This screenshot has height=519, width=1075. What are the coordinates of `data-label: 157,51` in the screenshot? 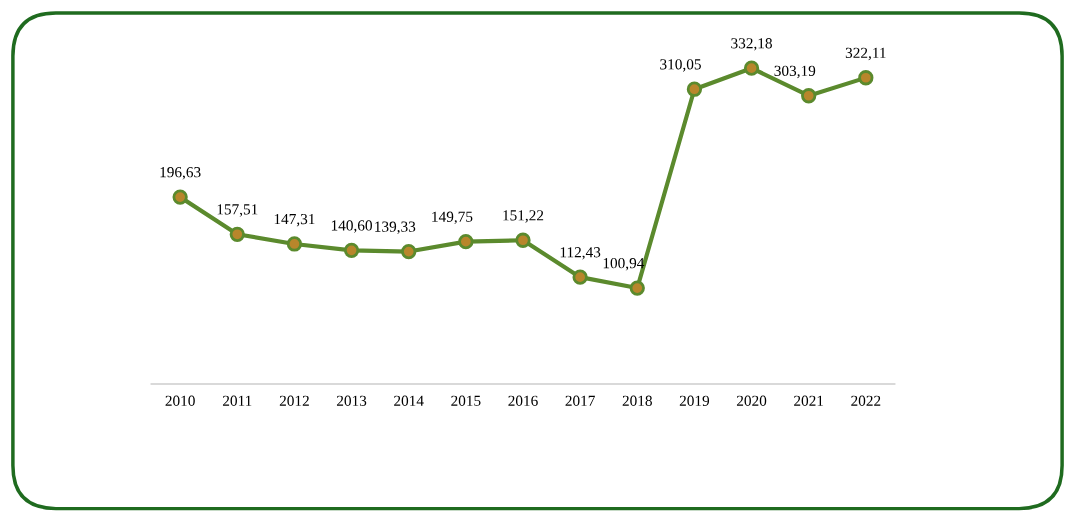 It's located at (237, 210).